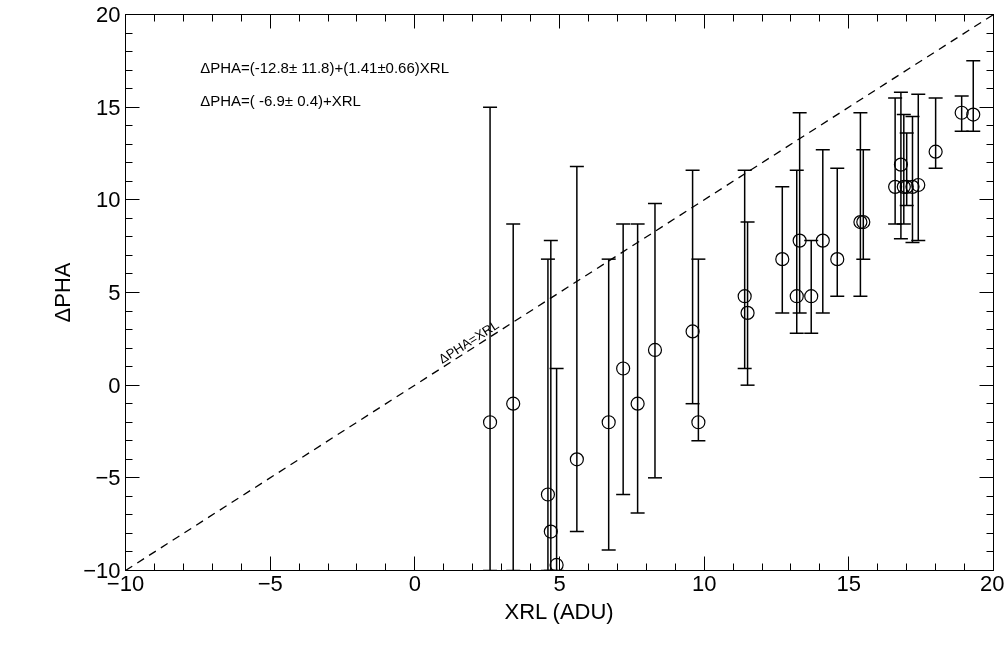 The image size is (1004, 669). I want to click on y-tick-label: 15, so click(108, 107).